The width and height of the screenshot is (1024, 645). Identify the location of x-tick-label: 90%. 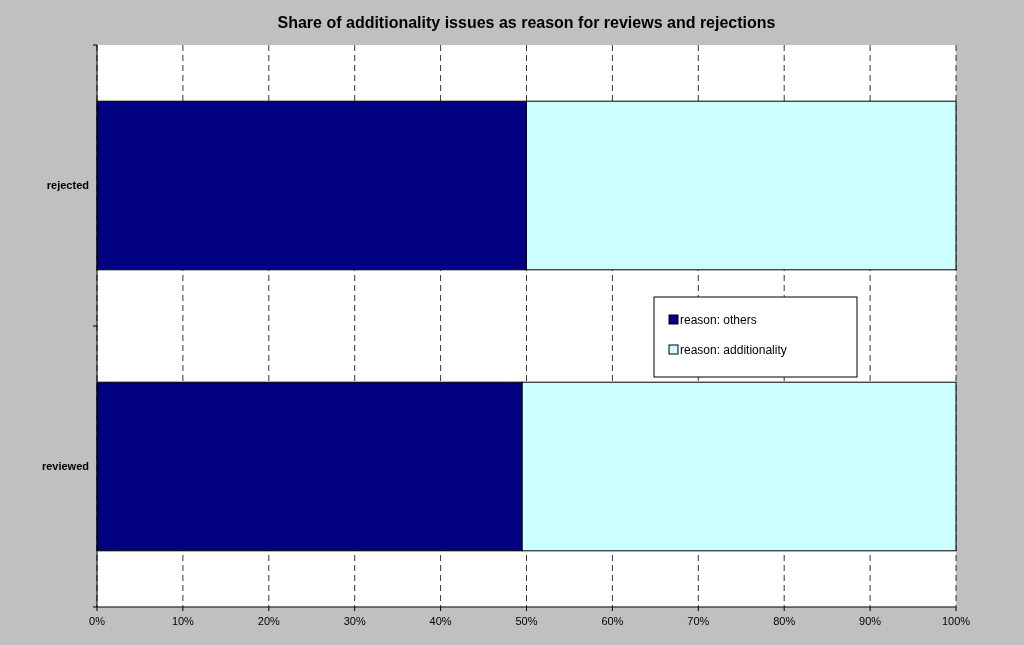
(870, 621).